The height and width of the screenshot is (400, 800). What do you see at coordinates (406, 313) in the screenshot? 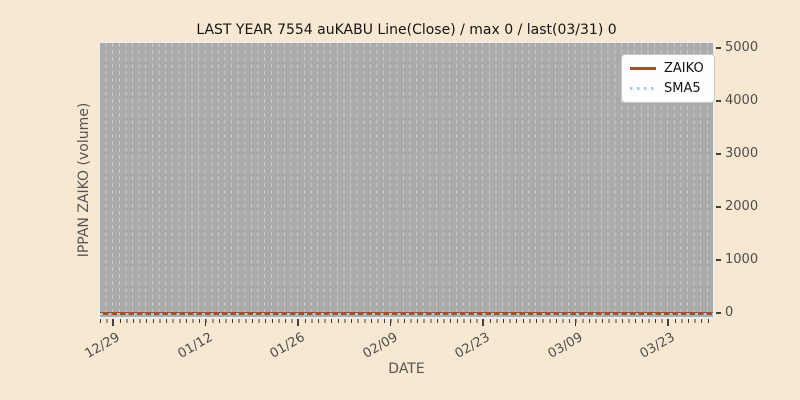
I see `sma5-series-line` at bounding box center [406, 313].